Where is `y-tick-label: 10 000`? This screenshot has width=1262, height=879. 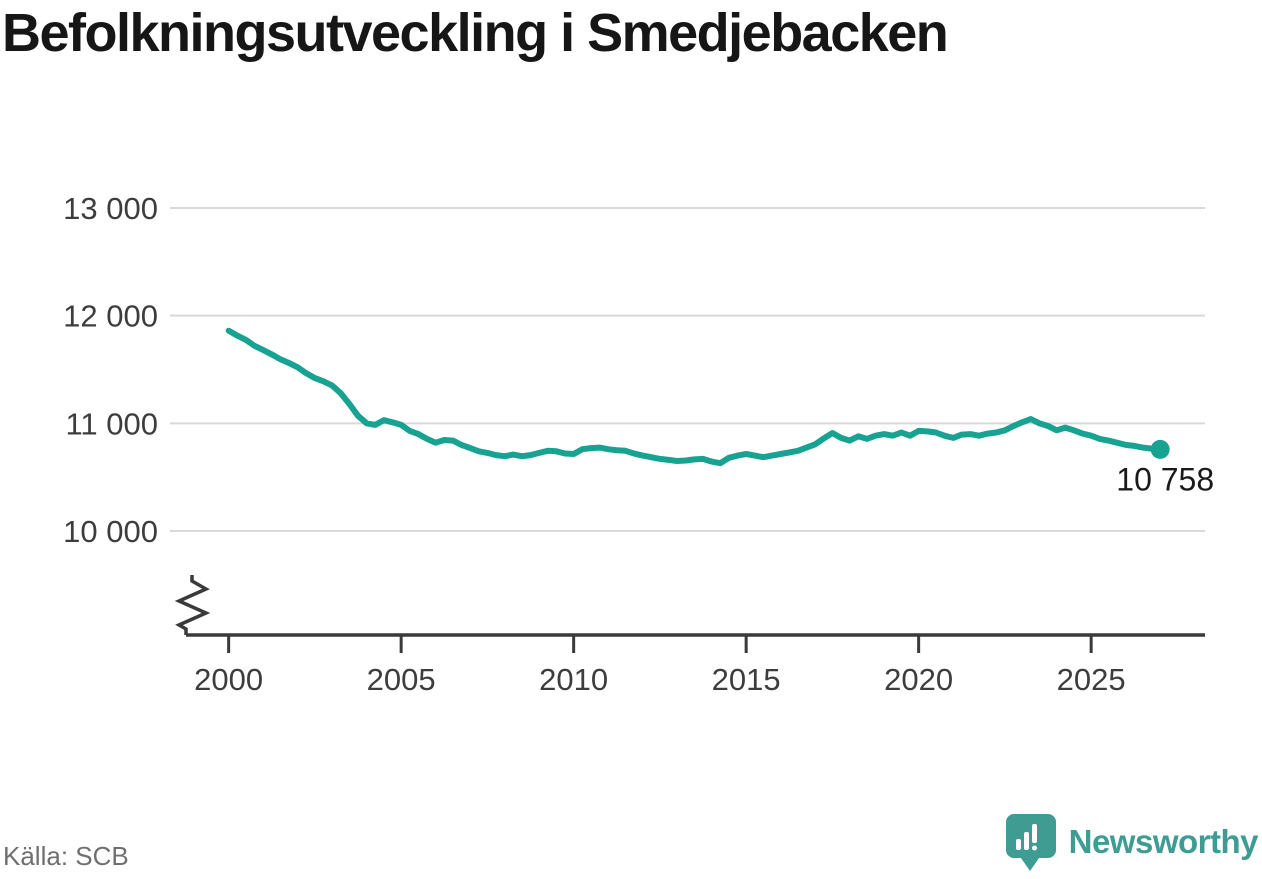 y-tick-label: 10 000 is located at coordinates (110, 531).